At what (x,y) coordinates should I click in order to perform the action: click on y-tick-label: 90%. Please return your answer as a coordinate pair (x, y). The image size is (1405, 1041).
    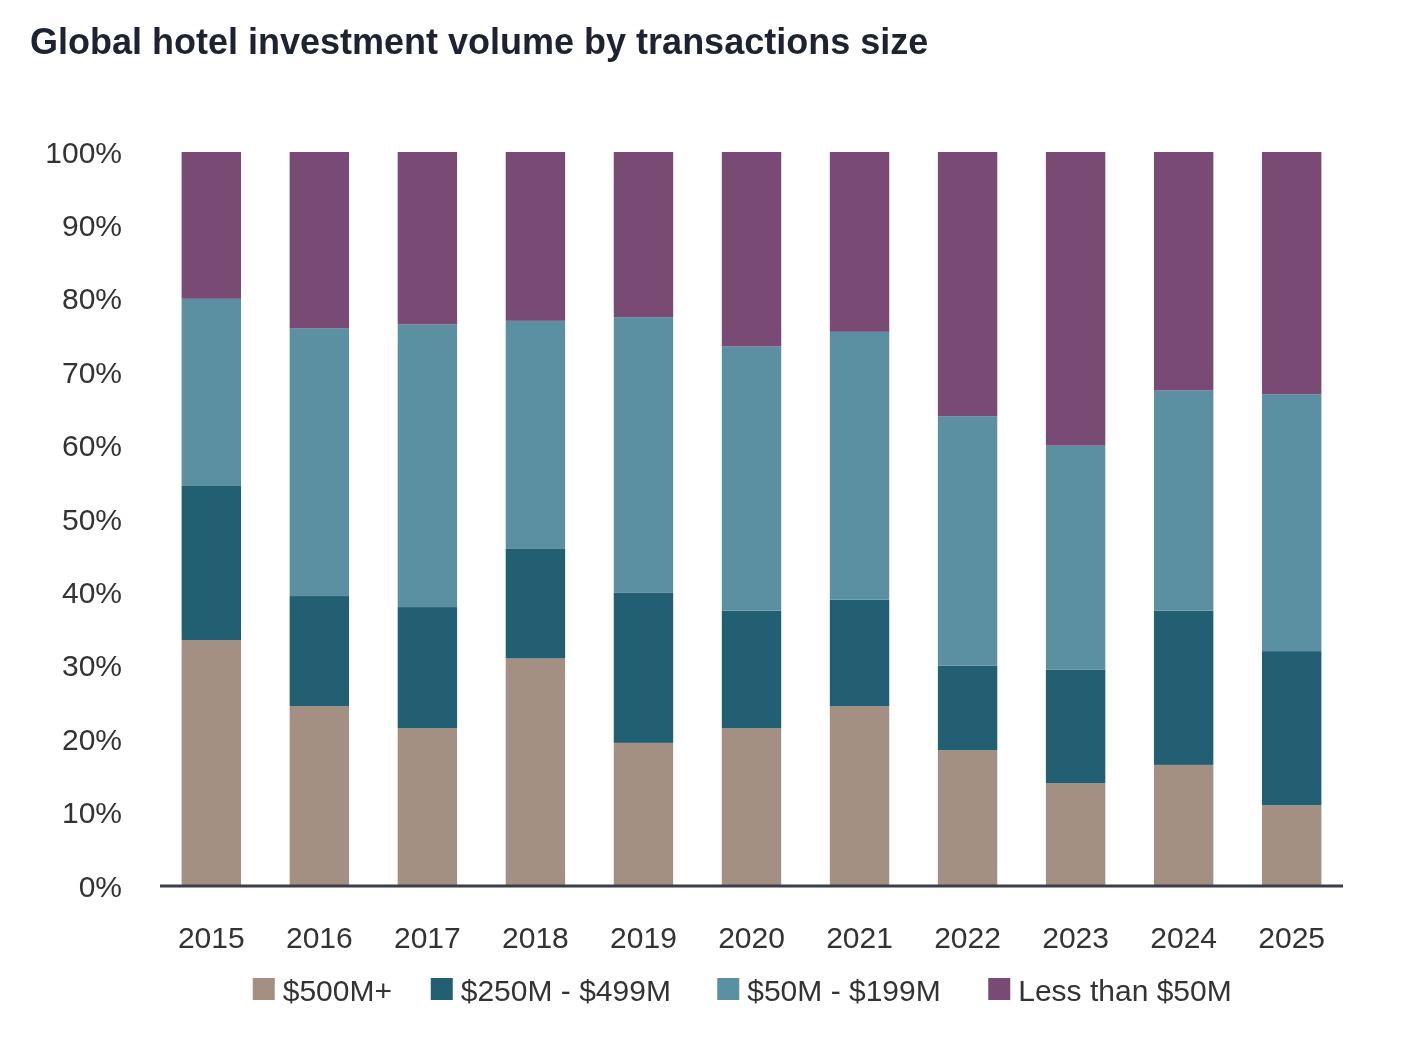
    Looking at the image, I should click on (91, 225).